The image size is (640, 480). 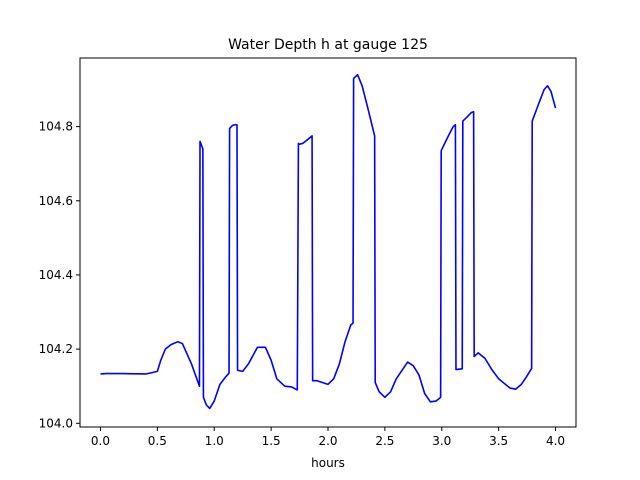 I want to click on y-tick-label: 104.6, so click(x=56, y=201).